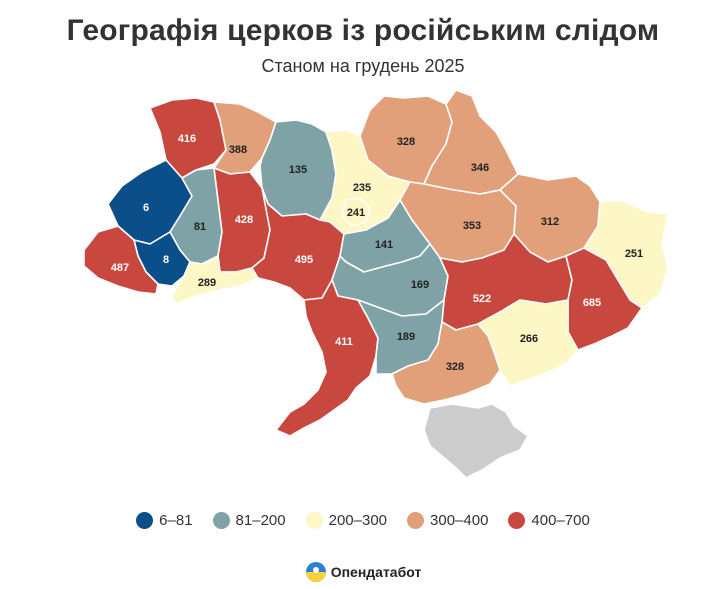 The height and width of the screenshot is (589, 726). Describe the element at coordinates (529, 339) in the screenshot. I see `region-value-zaporizhzhia: 266` at that location.